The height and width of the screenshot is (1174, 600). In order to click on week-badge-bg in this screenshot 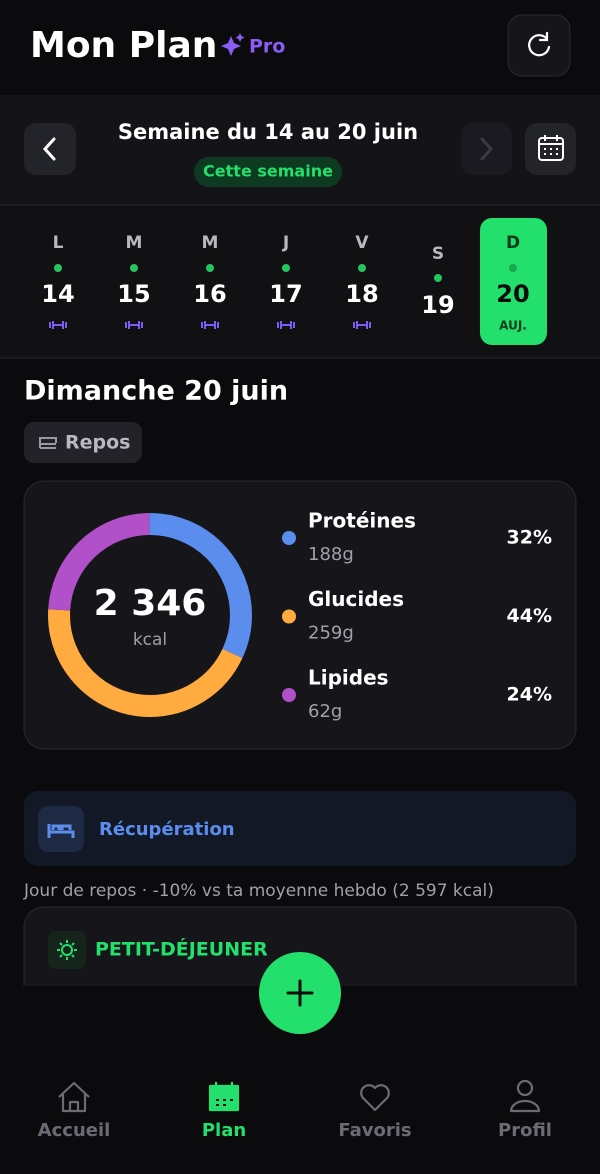, I will do `click(268, 172)`.